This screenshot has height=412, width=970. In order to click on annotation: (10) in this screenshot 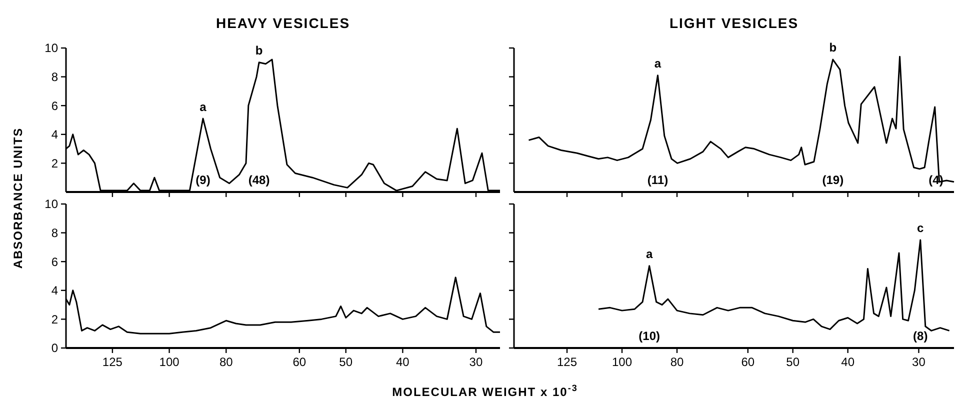, I will do `click(649, 336)`.